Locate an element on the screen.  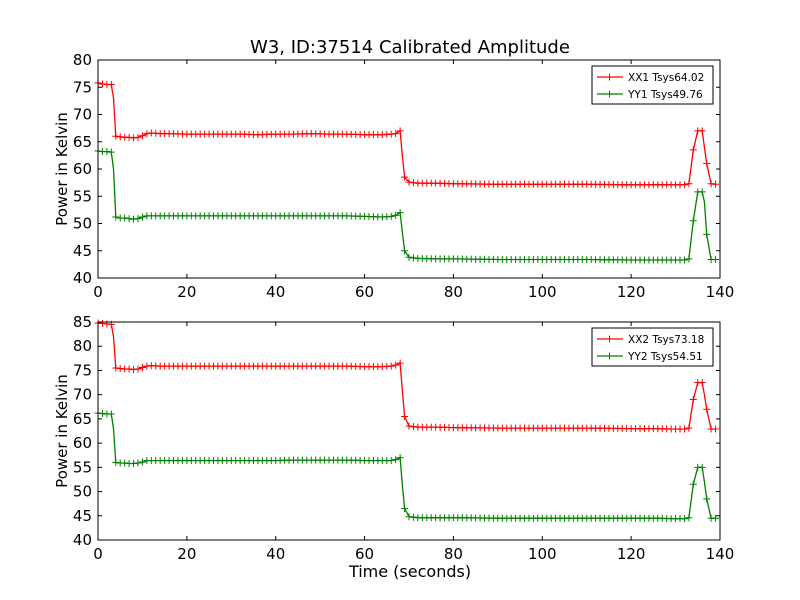
y-tick-label: 85 is located at coordinates (82, 322).